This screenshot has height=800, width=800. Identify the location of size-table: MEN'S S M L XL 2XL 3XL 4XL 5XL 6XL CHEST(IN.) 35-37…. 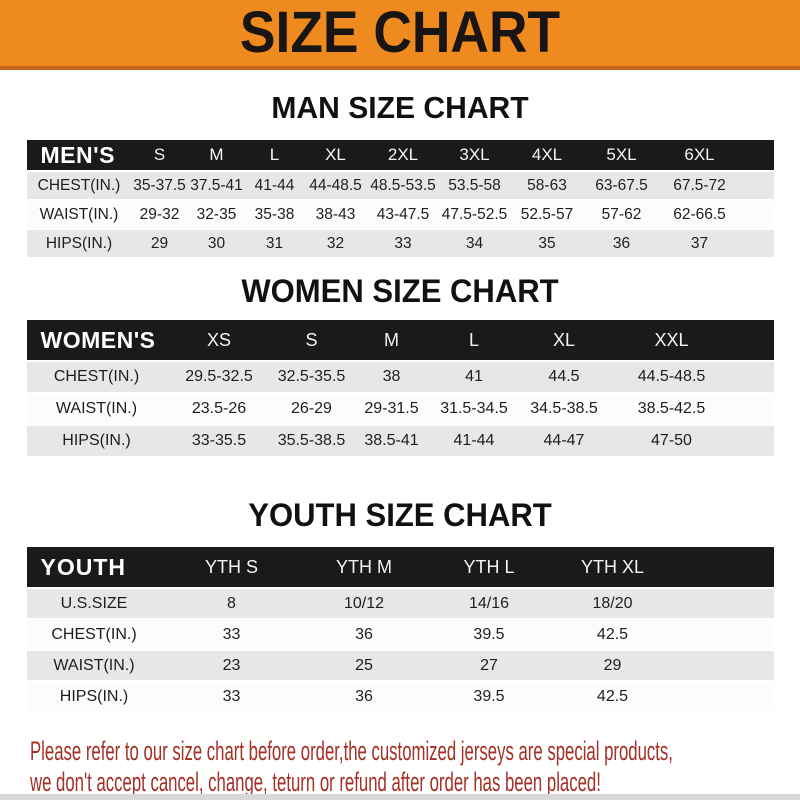
(400, 198).